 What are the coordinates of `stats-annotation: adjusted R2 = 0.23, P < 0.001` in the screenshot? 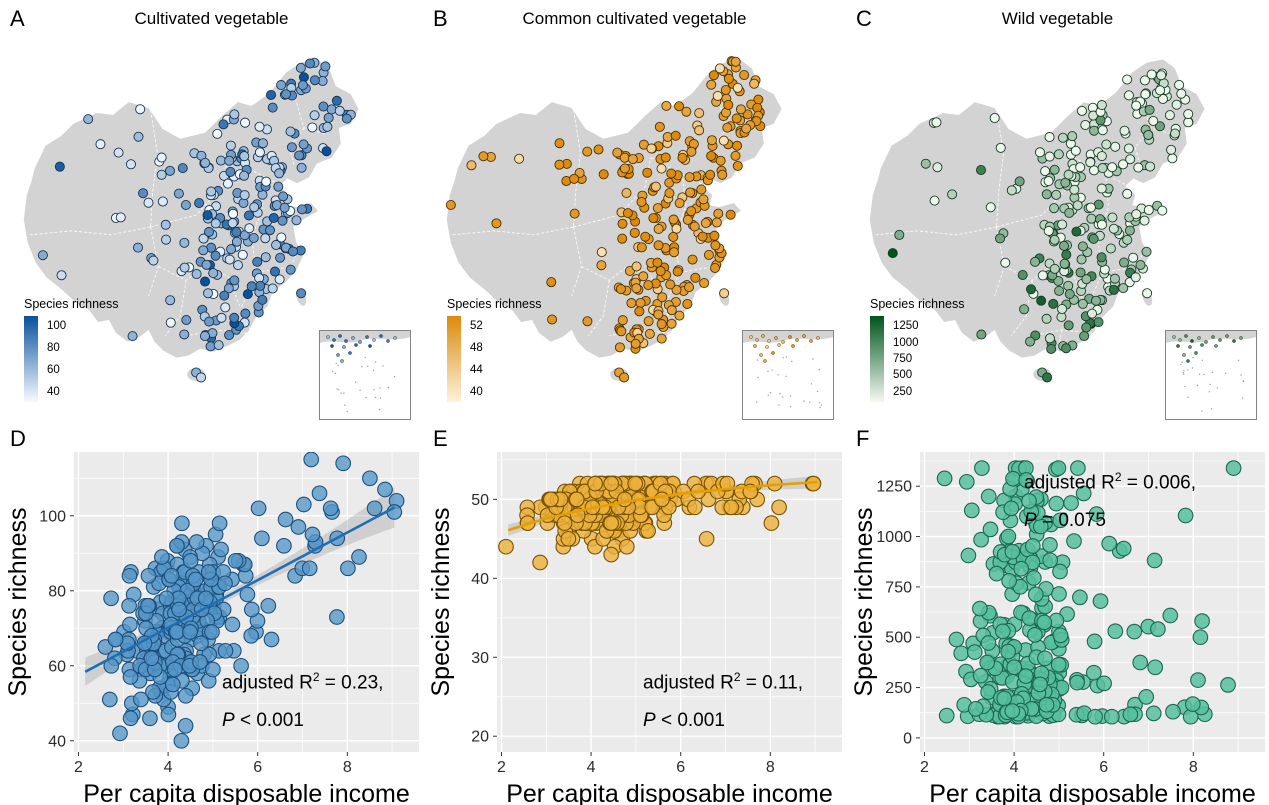 It's located at (302, 699).